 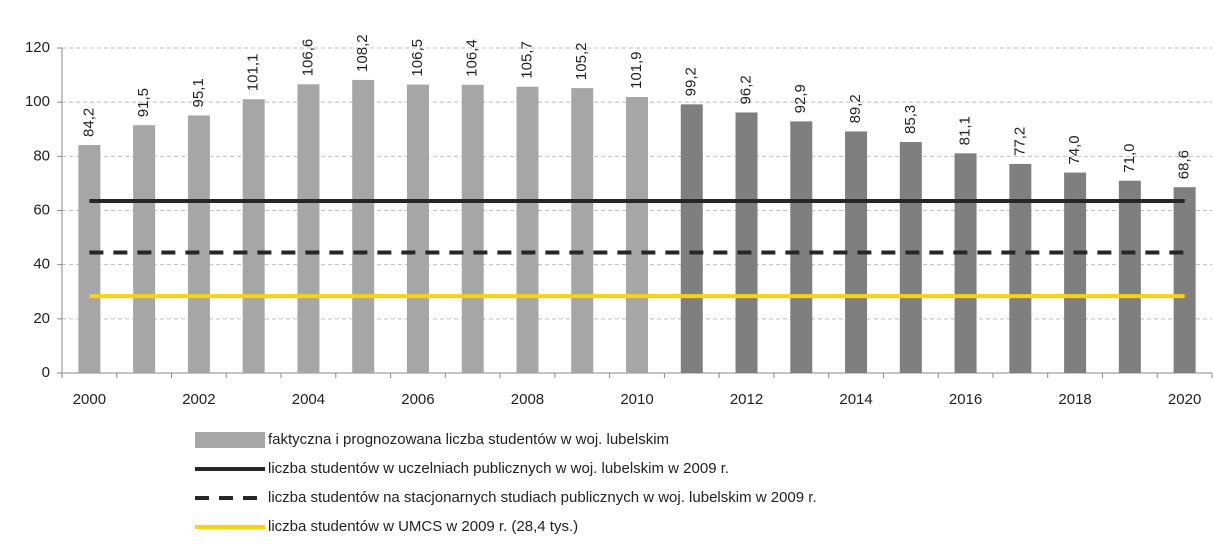 What do you see at coordinates (37, 101) in the screenshot?
I see `y-tick-label: 100` at bounding box center [37, 101].